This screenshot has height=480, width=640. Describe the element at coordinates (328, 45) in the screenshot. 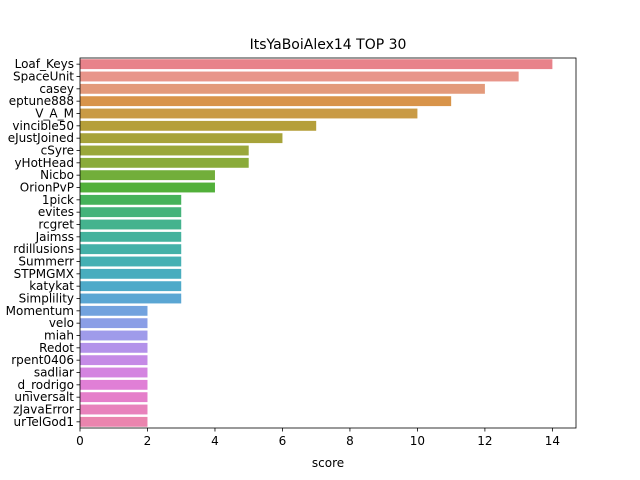

I see `chart-title: ItsYaBoiAlex14 TOP 30` at that location.